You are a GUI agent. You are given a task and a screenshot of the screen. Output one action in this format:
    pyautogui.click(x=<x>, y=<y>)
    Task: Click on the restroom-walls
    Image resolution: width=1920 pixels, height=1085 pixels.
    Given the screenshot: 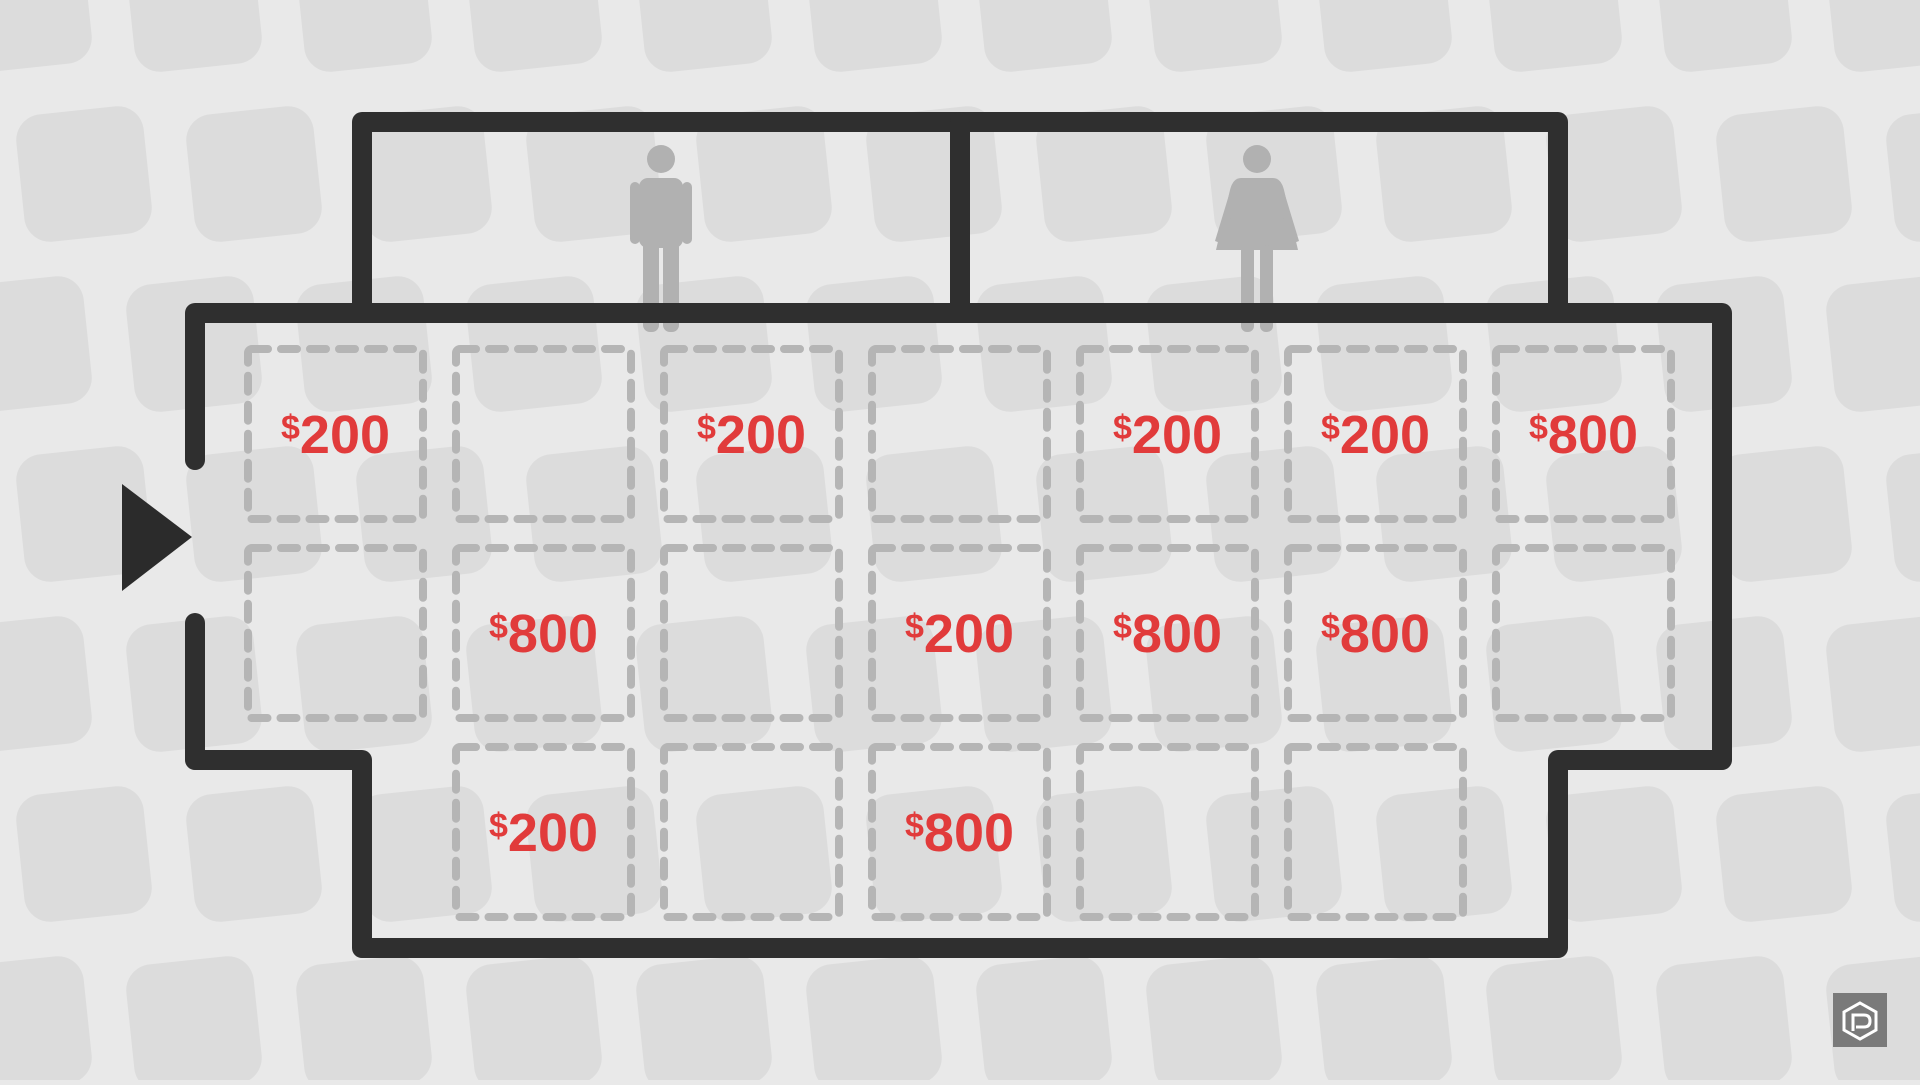 What is the action you would take?
    pyautogui.click(x=960, y=217)
    